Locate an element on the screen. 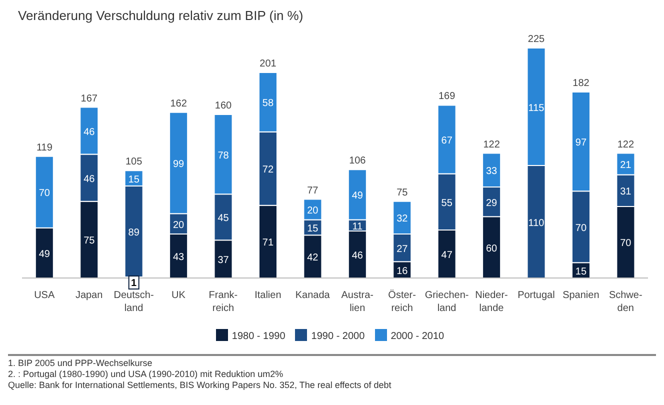 Image resolution: width=664 pixels, height=405 pixels. data-label: 58 is located at coordinates (268, 104).